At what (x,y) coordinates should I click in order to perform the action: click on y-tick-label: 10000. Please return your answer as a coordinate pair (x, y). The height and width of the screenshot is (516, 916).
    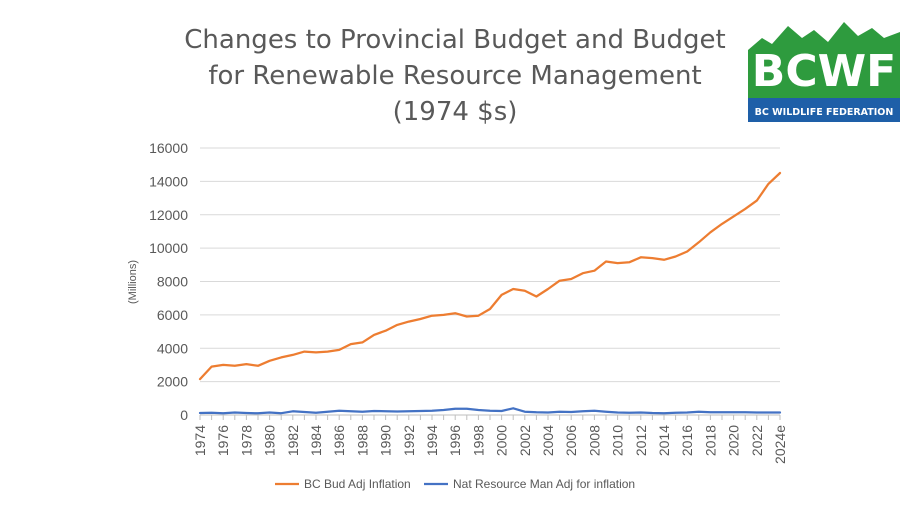
    Looking at the image, I should click on (168, 248).